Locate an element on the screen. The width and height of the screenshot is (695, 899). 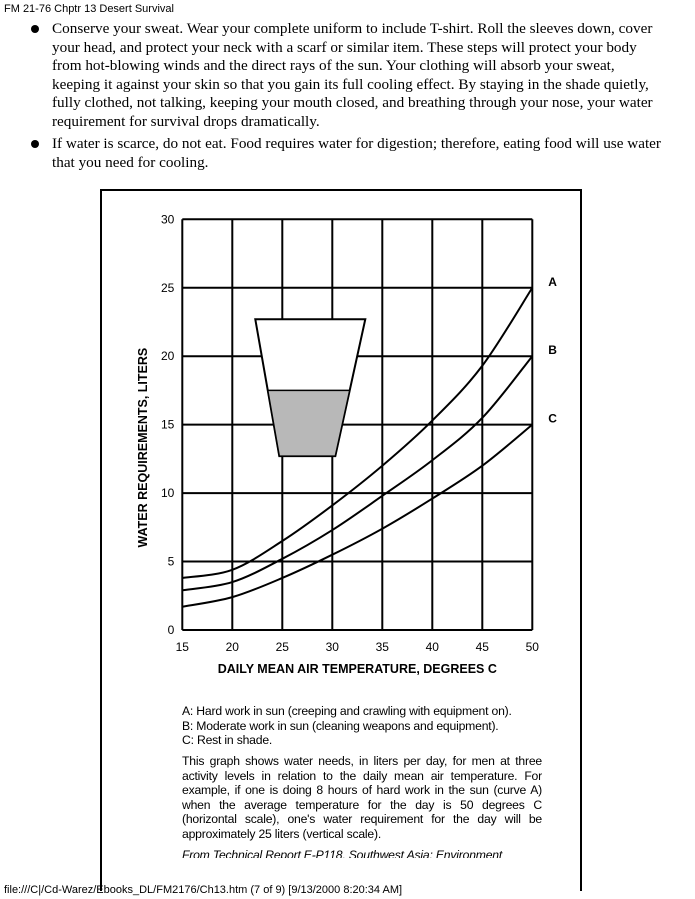
y-tick-label: 30 is located at coordinates (168, 219).